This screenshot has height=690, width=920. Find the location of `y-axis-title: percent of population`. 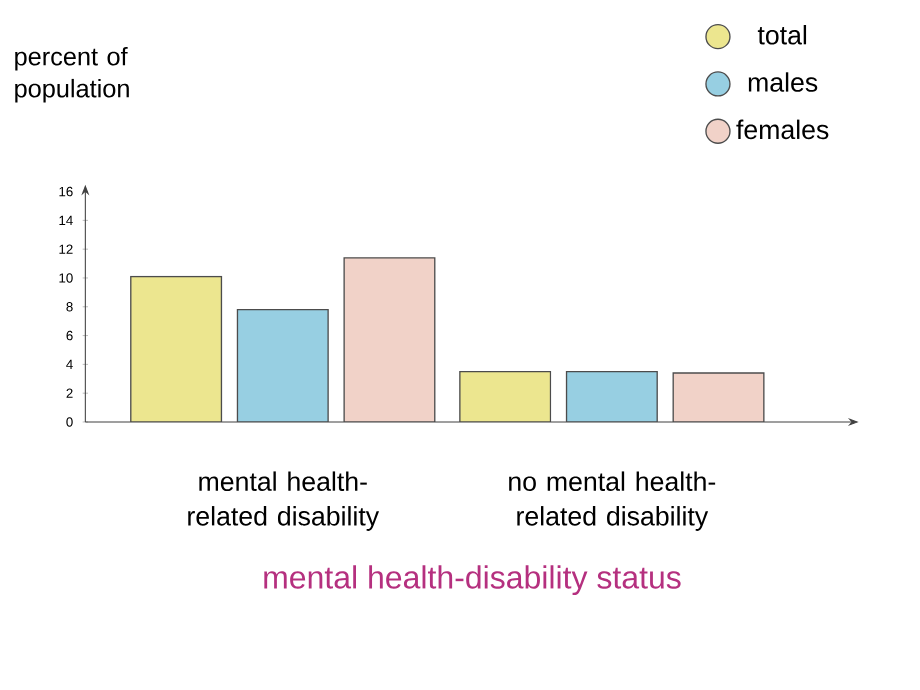

y-axis-title: percent of population is located at coordinates (72, 74).